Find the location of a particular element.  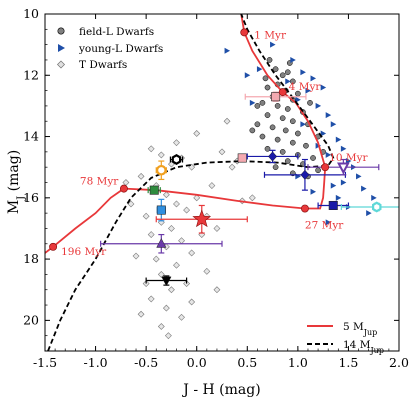

x-tick-label-0: -1.5 is located at coordinates (45, 362).